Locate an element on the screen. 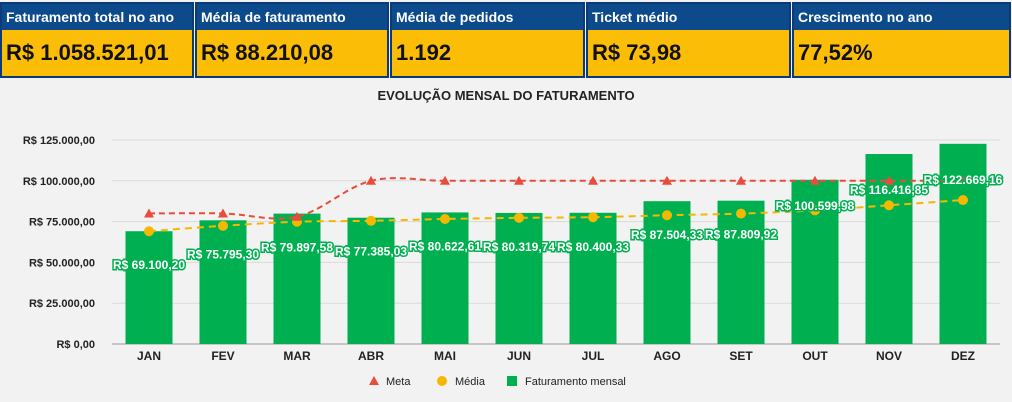 The width and height of the screenshot is (1012, 402). kpi-card-ticket: Ticket médio R$ 73,98 is located at coordinates (688, 40).